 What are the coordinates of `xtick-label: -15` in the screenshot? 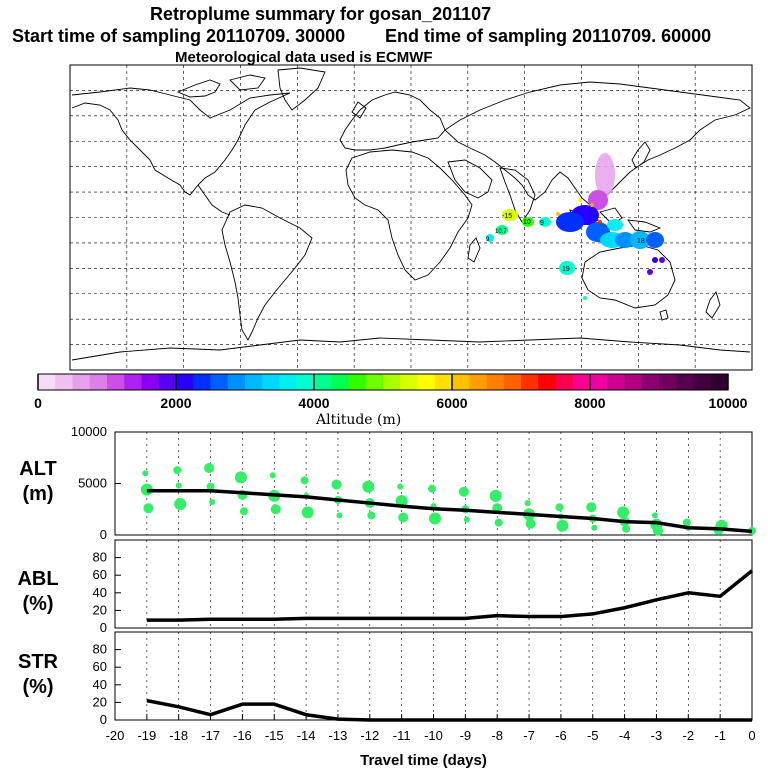 It's located at (274, 735).